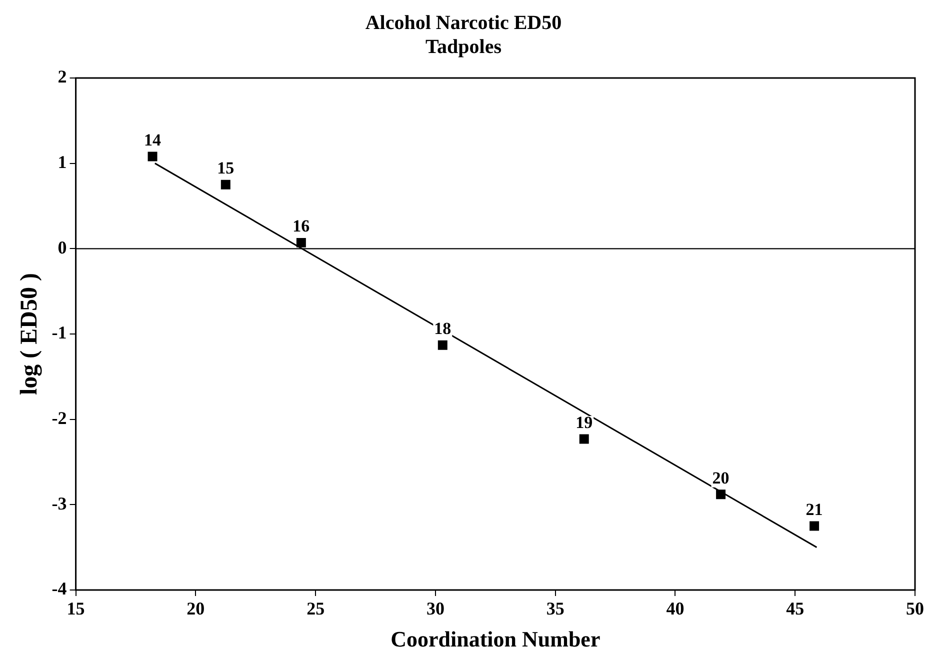 This screenshot has height=666, width=935. What do you see at coordinates (443, 328) in the screenshot?
I see `annotation: 18` at bounding box center [443, 328].